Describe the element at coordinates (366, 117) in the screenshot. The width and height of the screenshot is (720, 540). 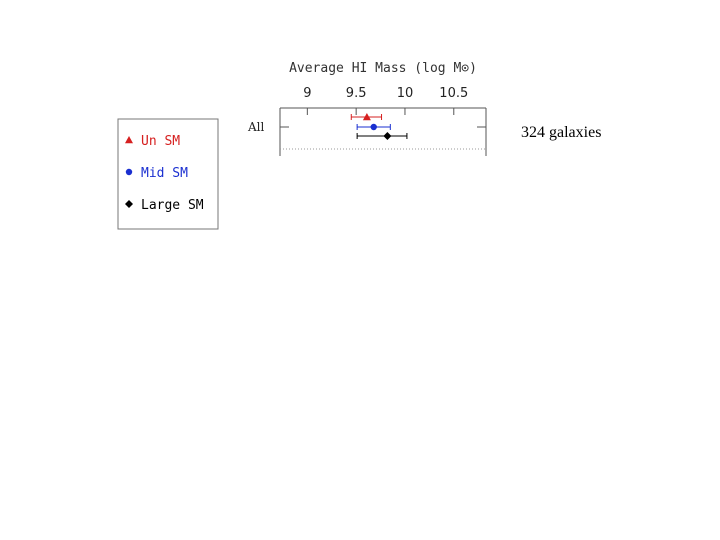
I see `data-point-triangle` at that location.